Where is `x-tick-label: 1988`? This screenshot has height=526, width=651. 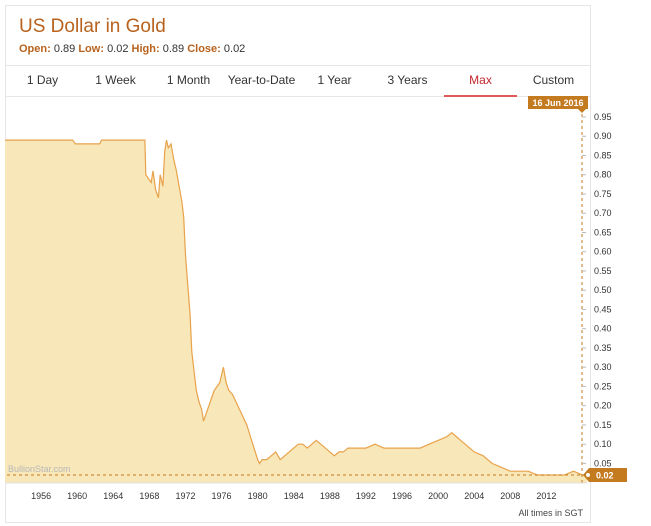 x-tick-label: 1988 is located at coordinates (330, 496).